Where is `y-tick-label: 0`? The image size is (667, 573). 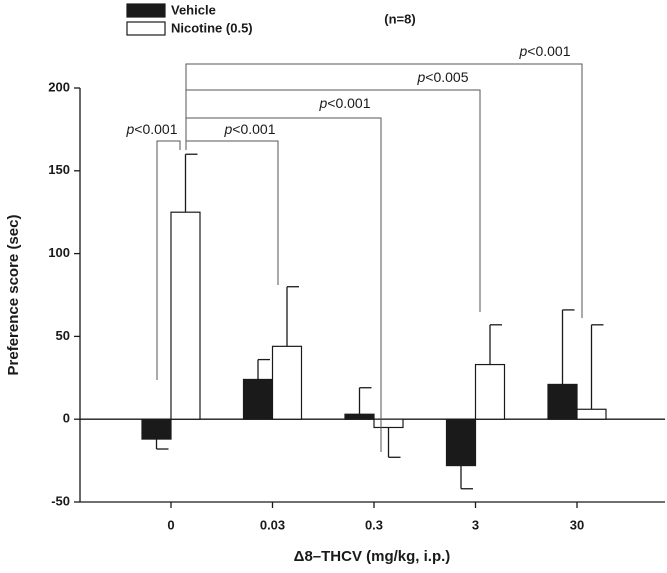
y-tick-label: 0 is located at coordinates (66, 418).